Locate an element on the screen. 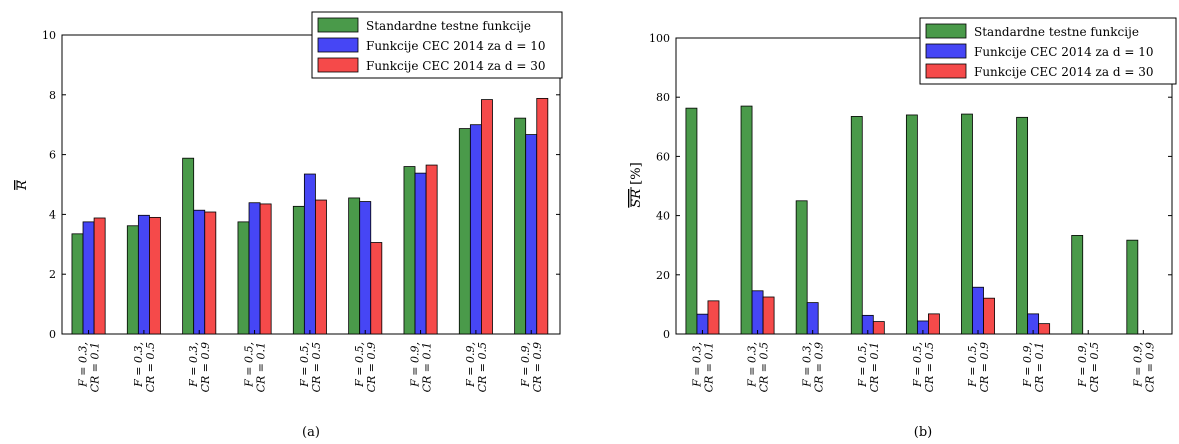 The width and height of the screenshot is (1179, 444). y-axis-label: SR [%] is located at coordinates (636, 184).